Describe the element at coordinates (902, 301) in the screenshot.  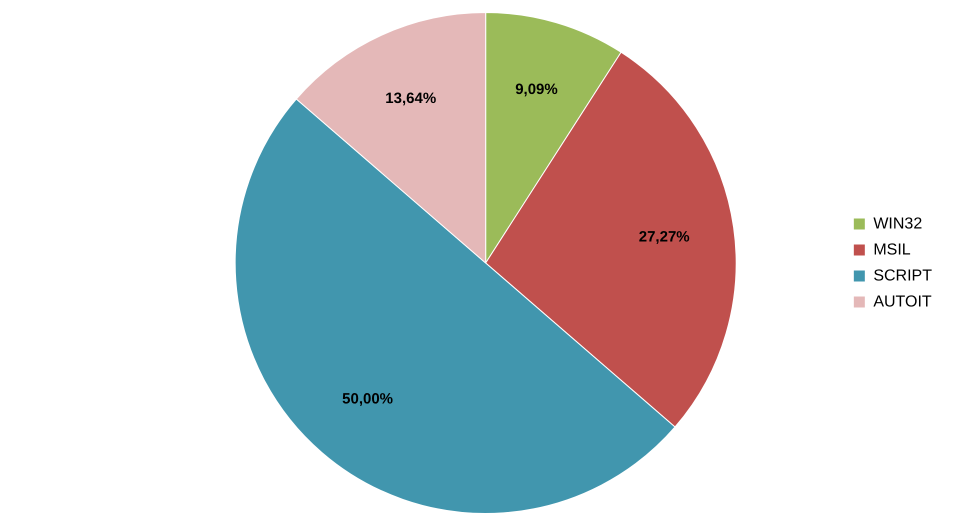
I see `legend-label: AUTOIT` at that location.